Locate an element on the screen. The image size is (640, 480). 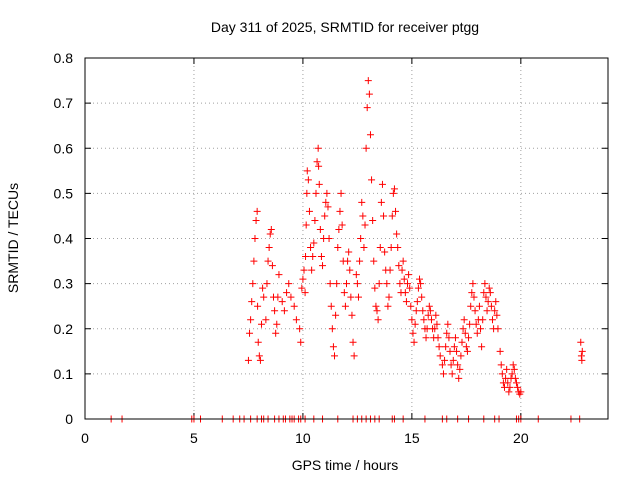
y-tick-label: 0.6 is located at coordinates (64, 148).